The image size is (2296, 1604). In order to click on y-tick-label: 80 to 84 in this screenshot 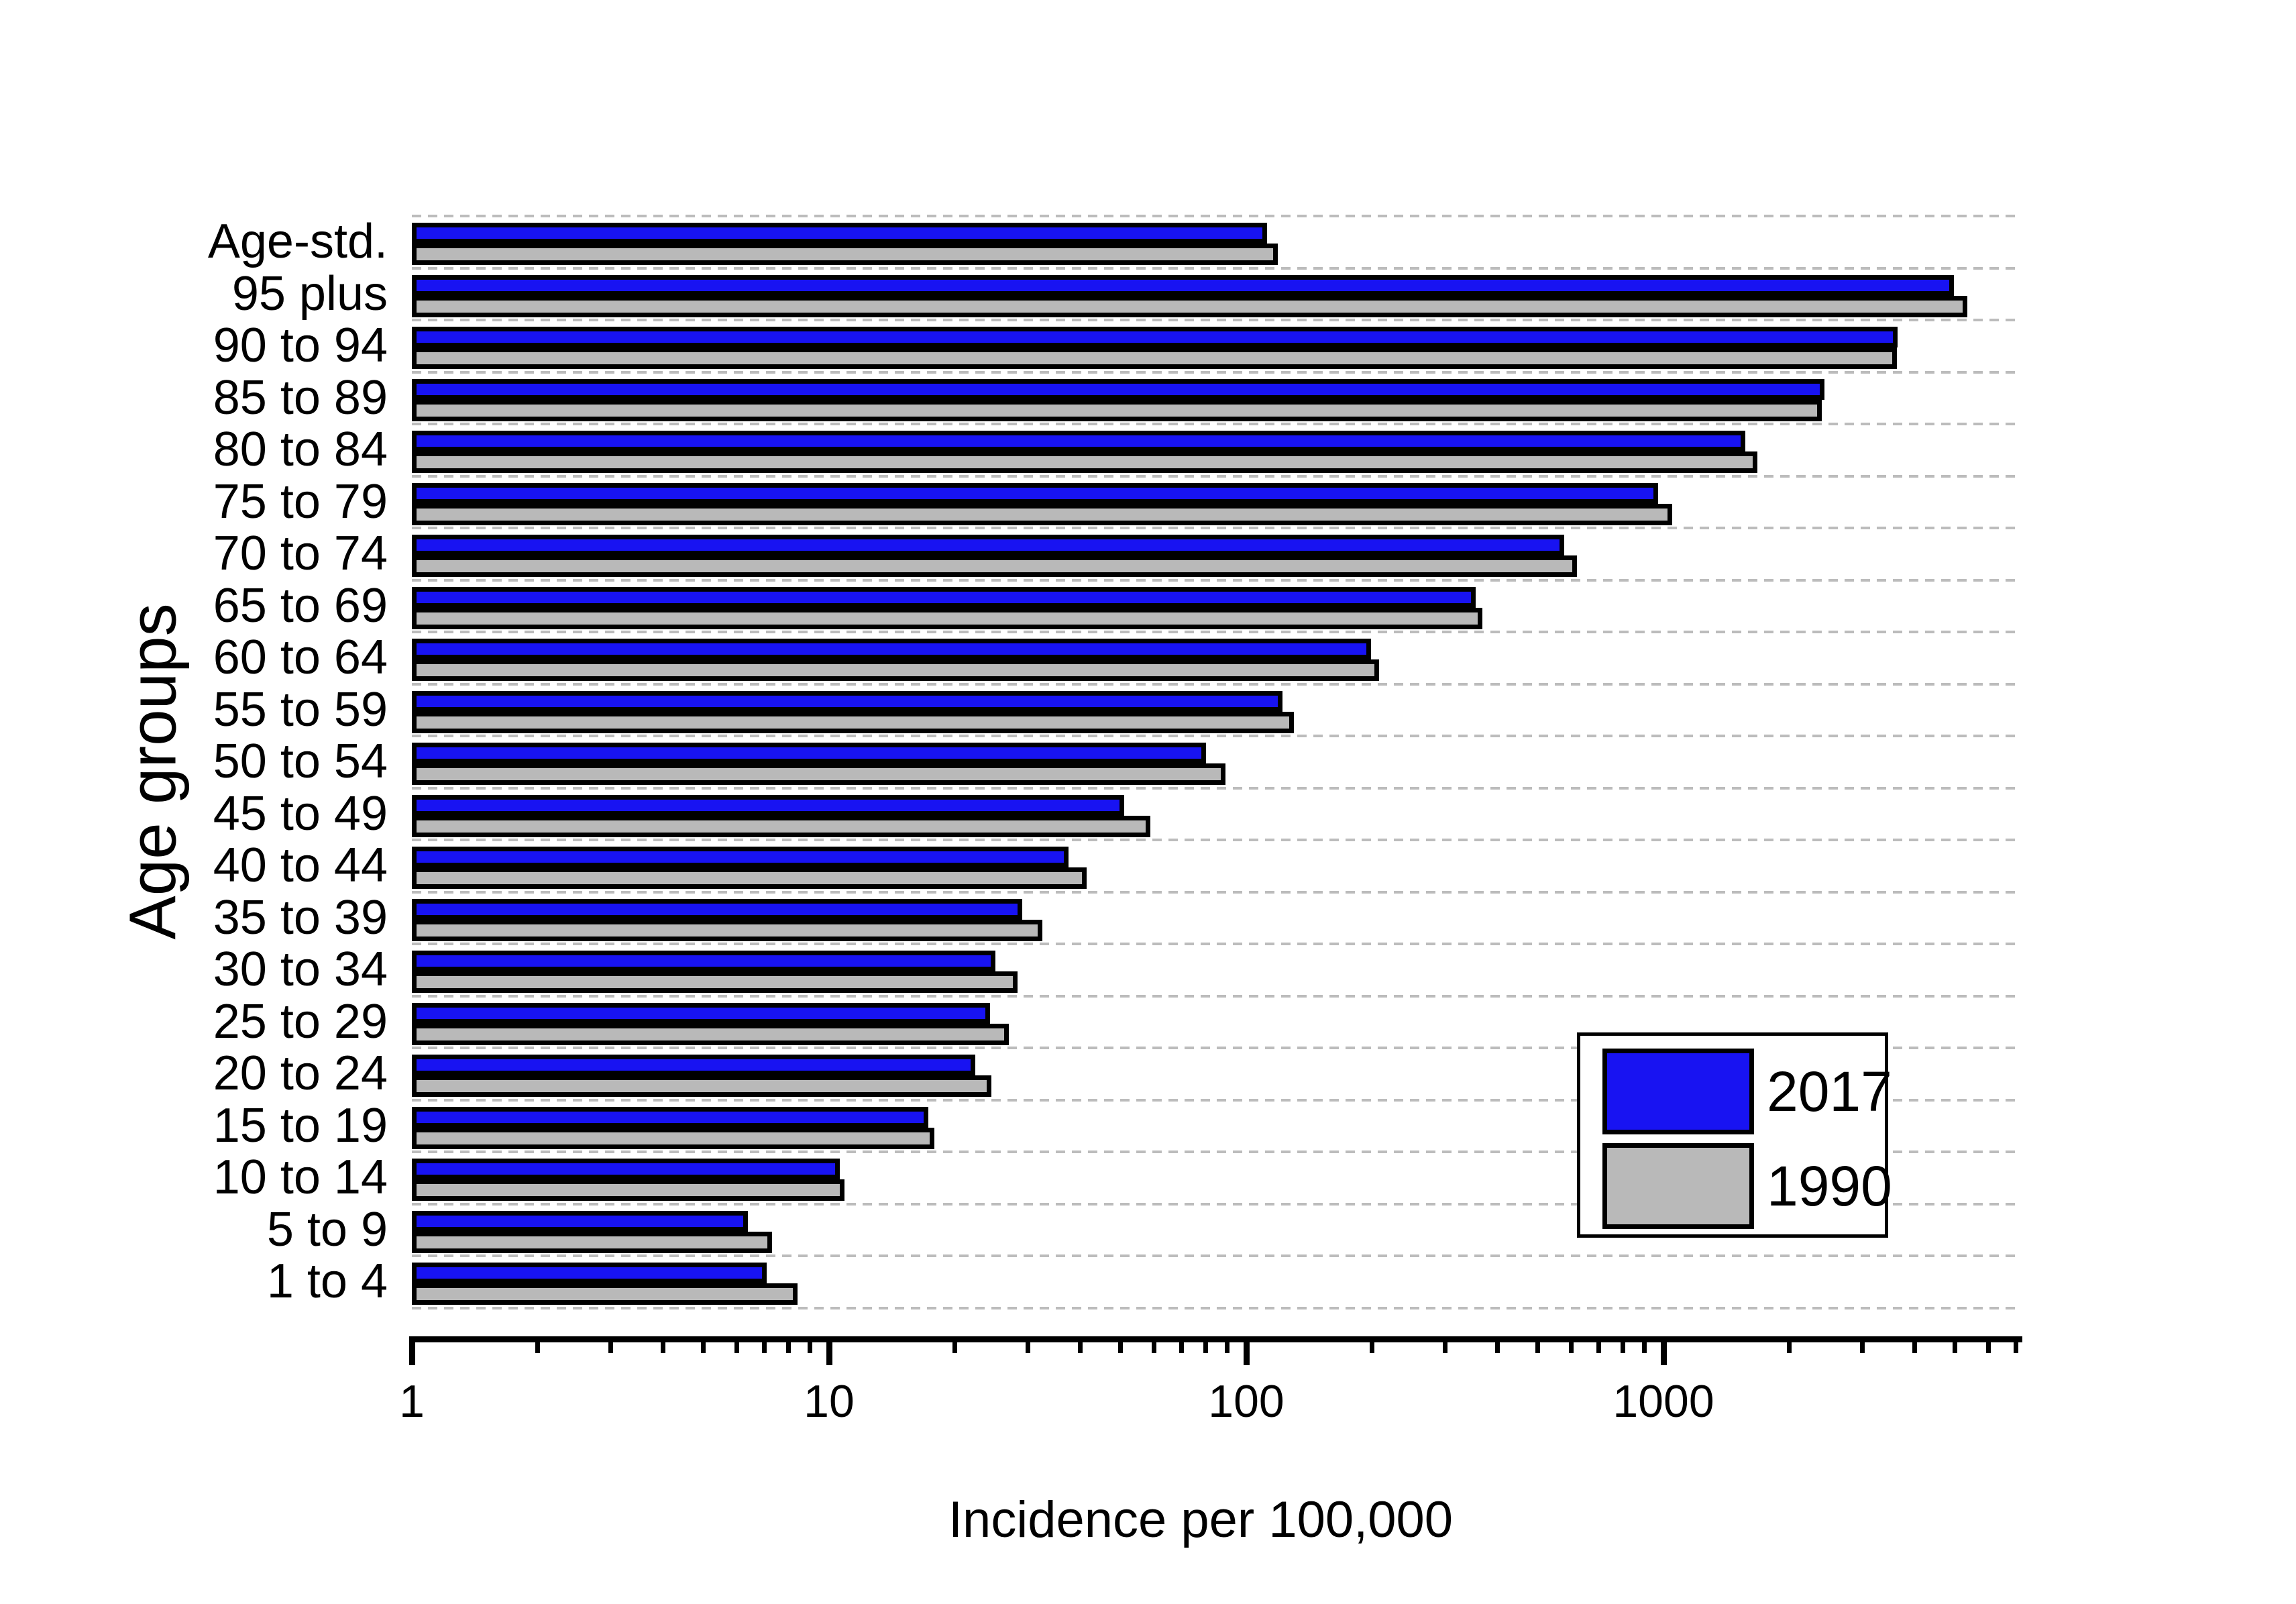, I will do `click(300, 449)`.